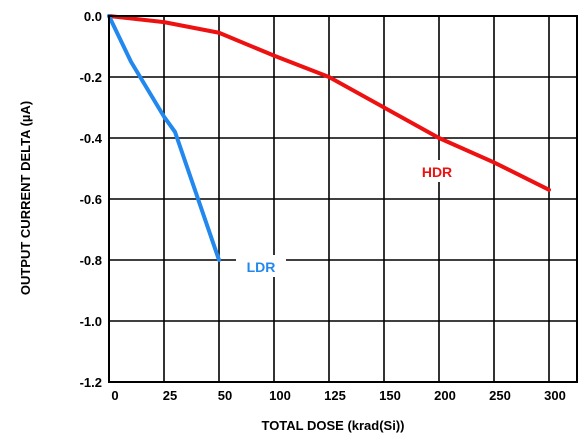  I want to click on x-tick-label: 200, so click(445, 395).